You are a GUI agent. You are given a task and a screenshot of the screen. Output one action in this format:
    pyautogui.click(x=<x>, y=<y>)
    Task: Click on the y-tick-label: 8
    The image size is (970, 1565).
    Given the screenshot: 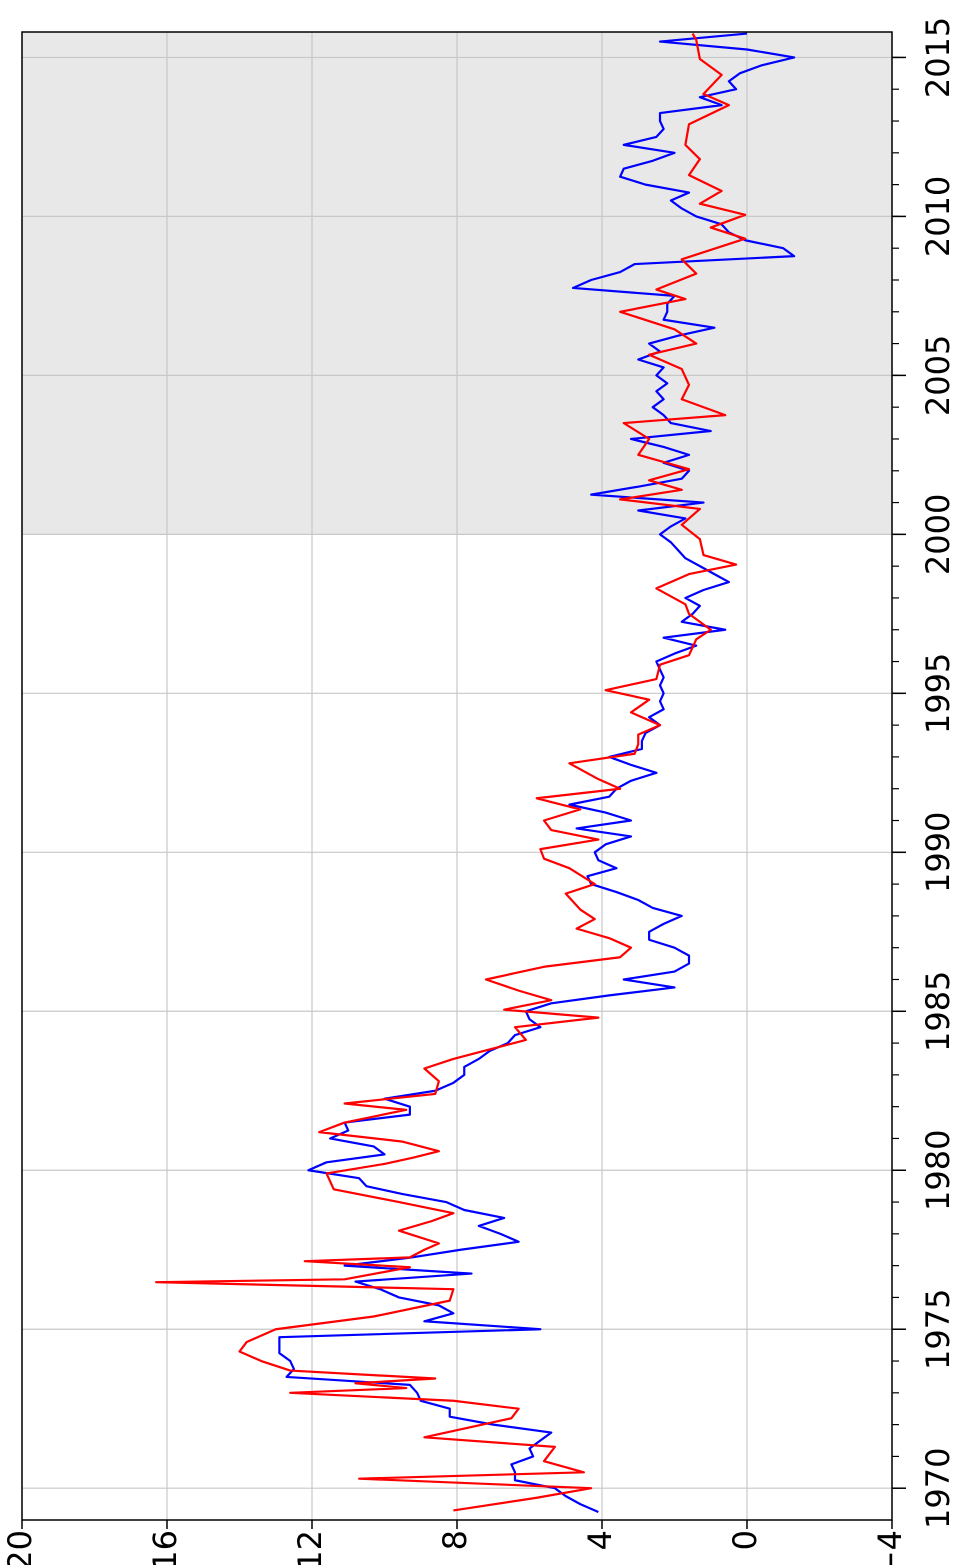 What is the action you would take?
    pyautogui.click(x=455, y=1540)
    